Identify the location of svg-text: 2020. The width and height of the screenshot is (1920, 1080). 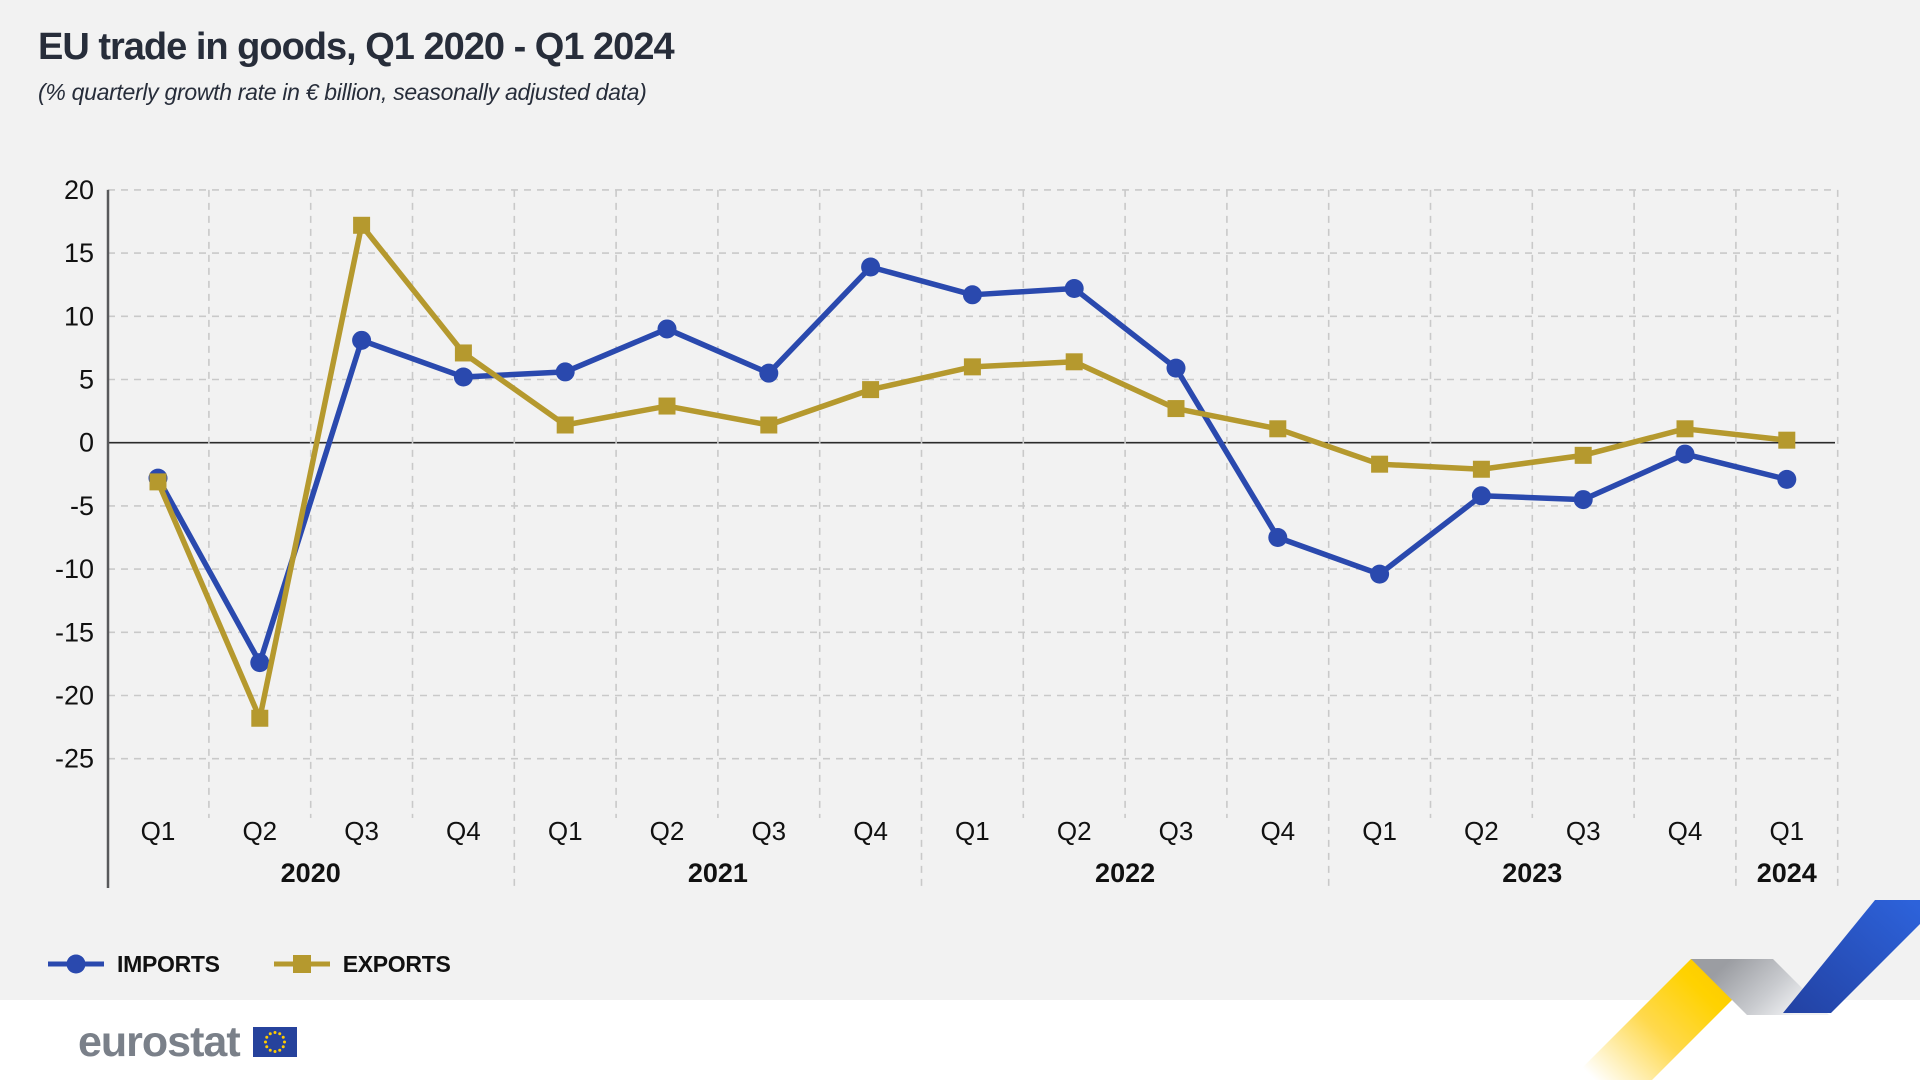
(311, 873).